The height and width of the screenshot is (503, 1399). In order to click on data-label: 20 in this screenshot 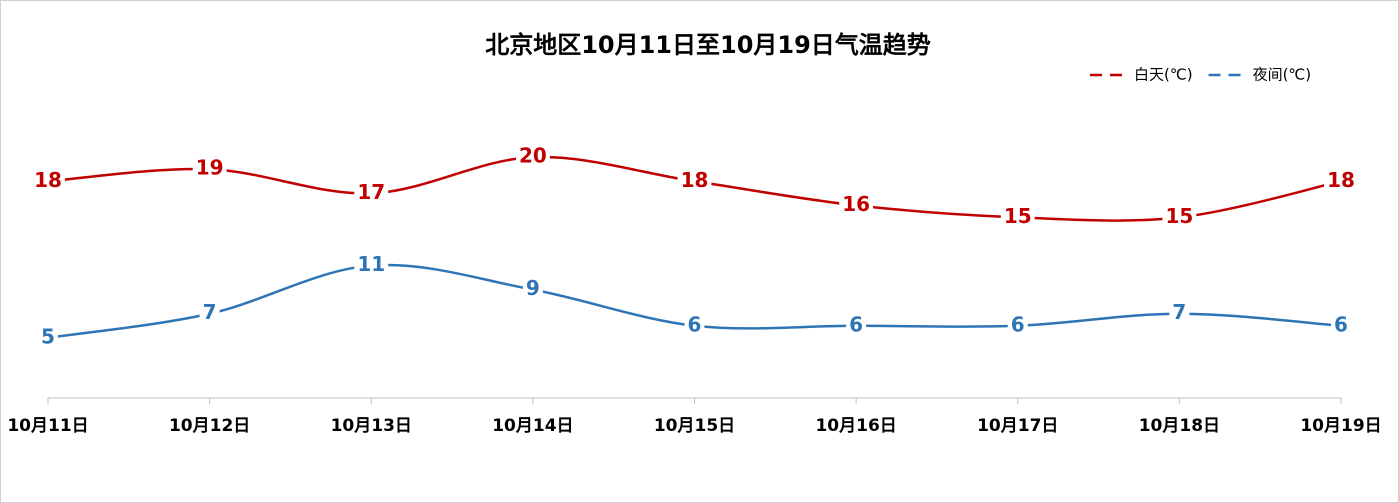, I will do `click(533, 156)`.